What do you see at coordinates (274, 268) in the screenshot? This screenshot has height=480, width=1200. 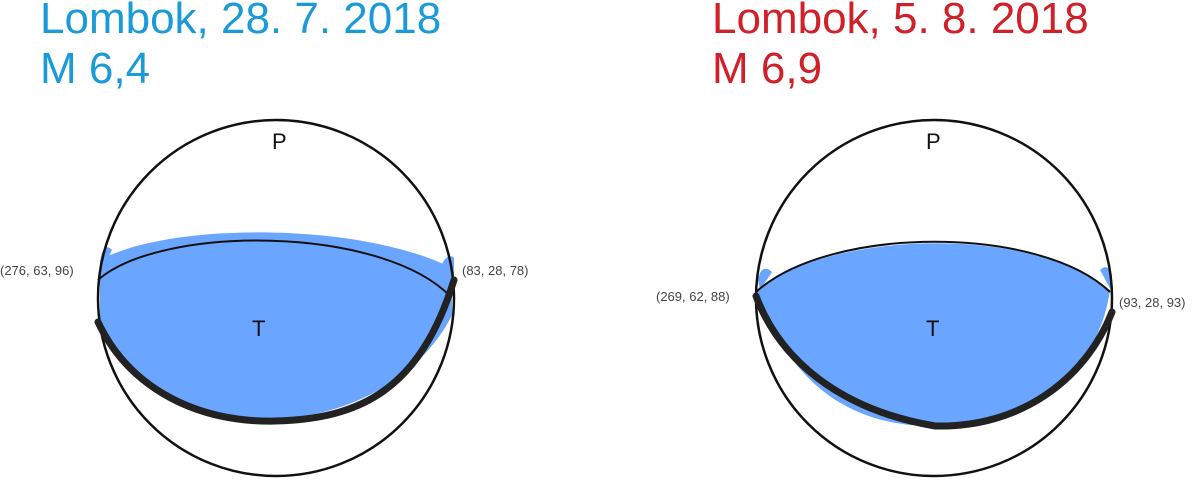 I see `beachball-1-nodal-plane-a` at bounding box center [274, 268].